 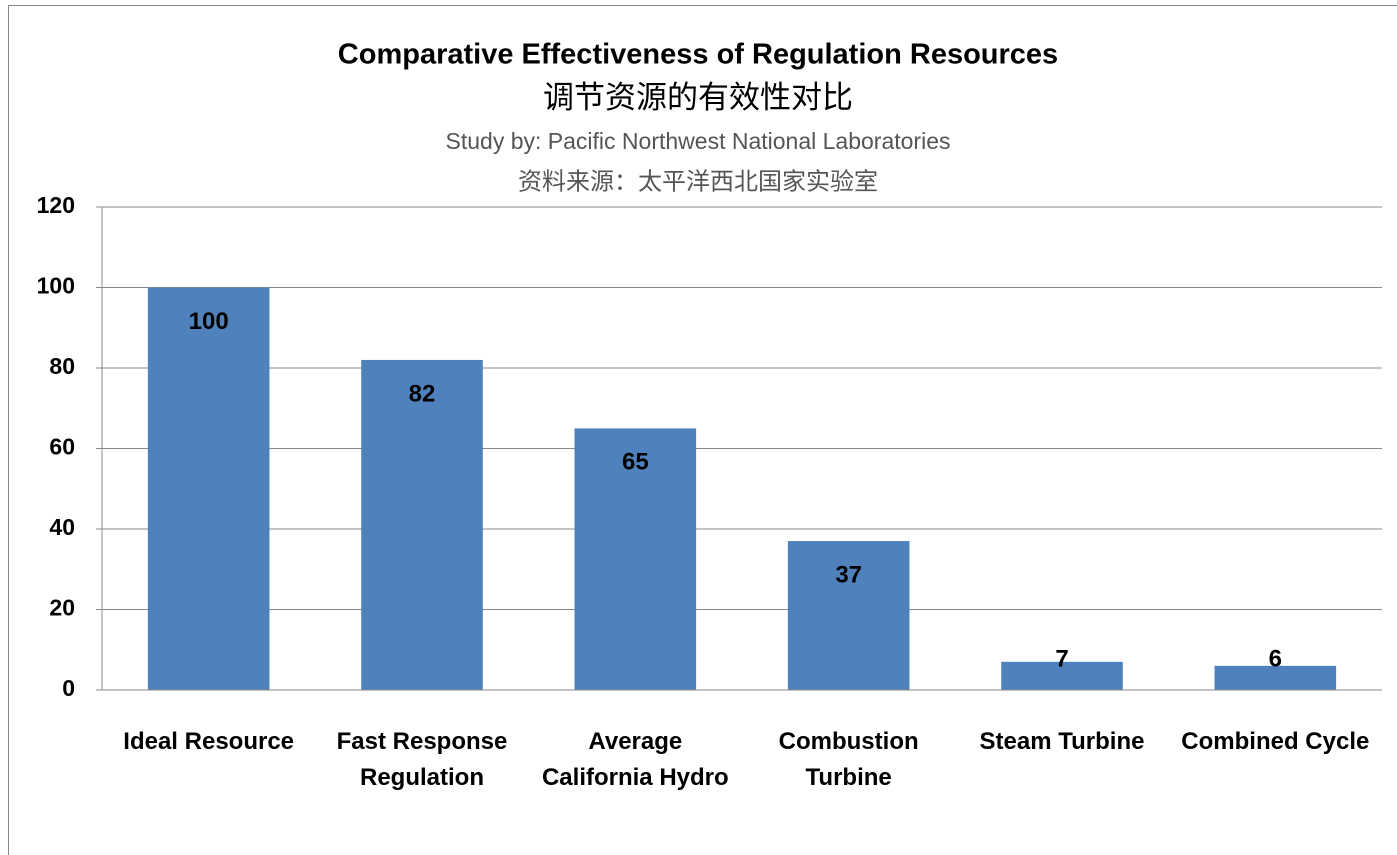 I want to click on y-tick-label: 40, so click(x=62, y=527).